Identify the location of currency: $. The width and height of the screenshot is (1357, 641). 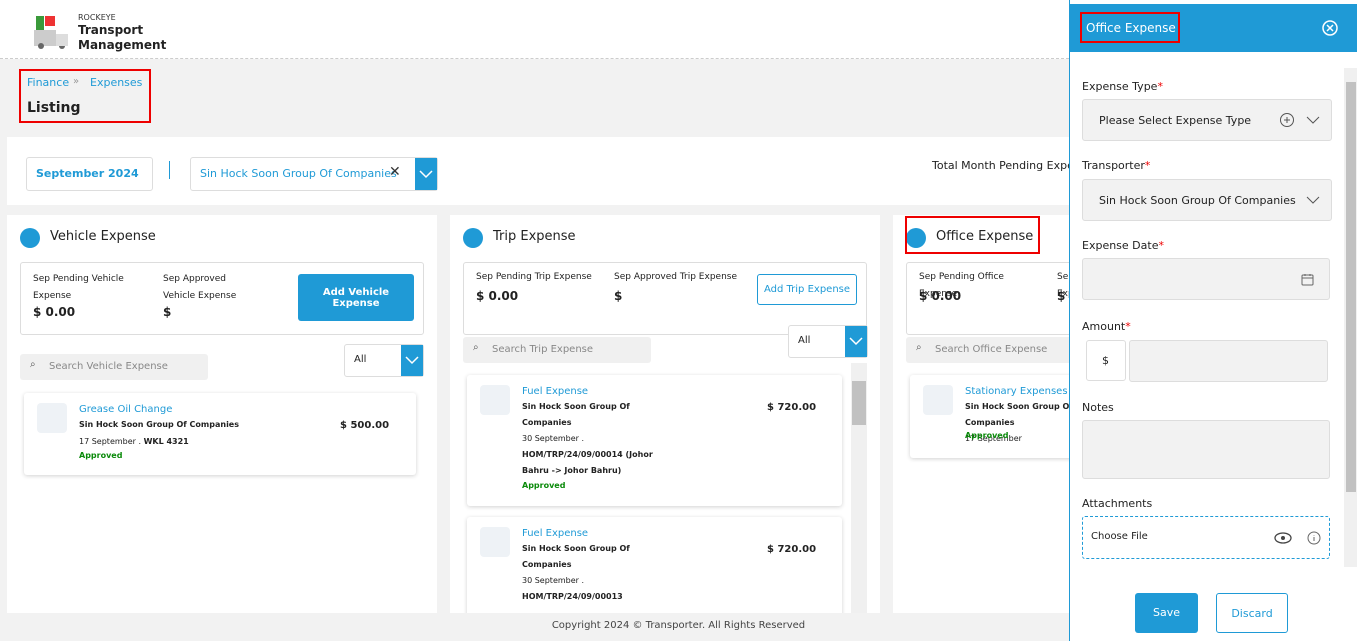
(1105, 360).